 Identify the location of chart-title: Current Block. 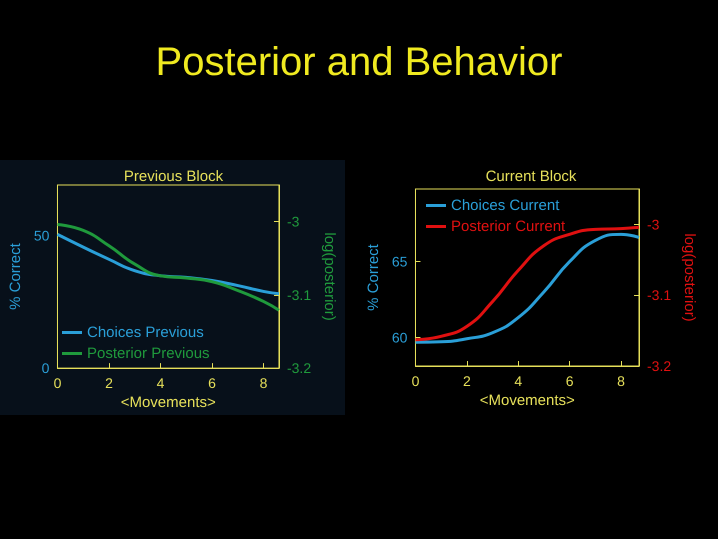
(531, 176).